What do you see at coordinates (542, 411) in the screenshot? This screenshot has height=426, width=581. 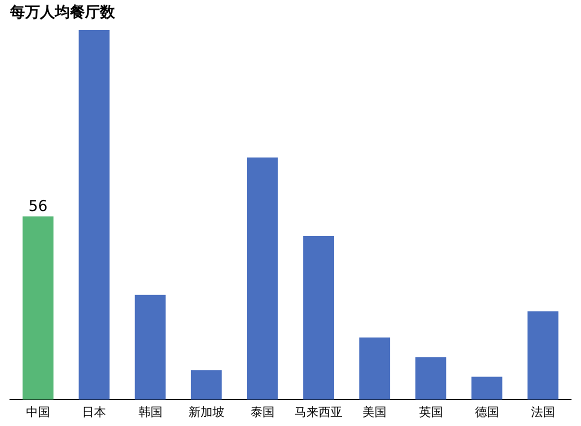 I see `x-tick-label: 法国` at bounding box center [542, 411].